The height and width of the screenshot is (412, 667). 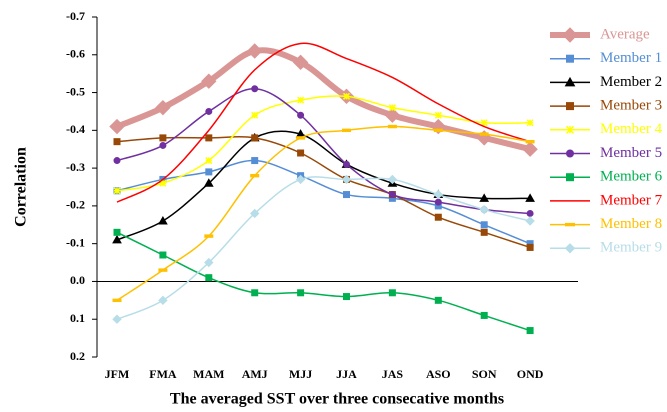 I want to click on legend-label: Average, so click(x=625, y=34).